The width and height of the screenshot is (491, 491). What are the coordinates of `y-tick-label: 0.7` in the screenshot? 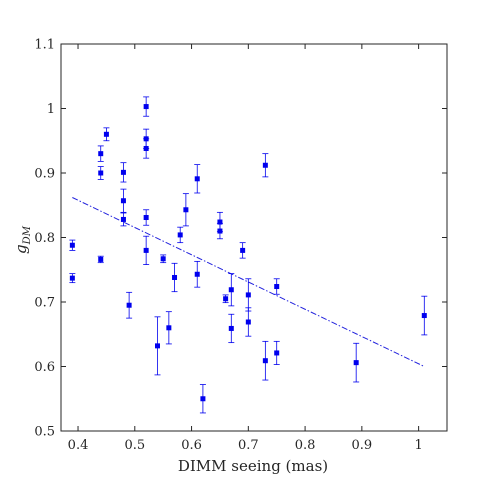 It's located at (44, 303).